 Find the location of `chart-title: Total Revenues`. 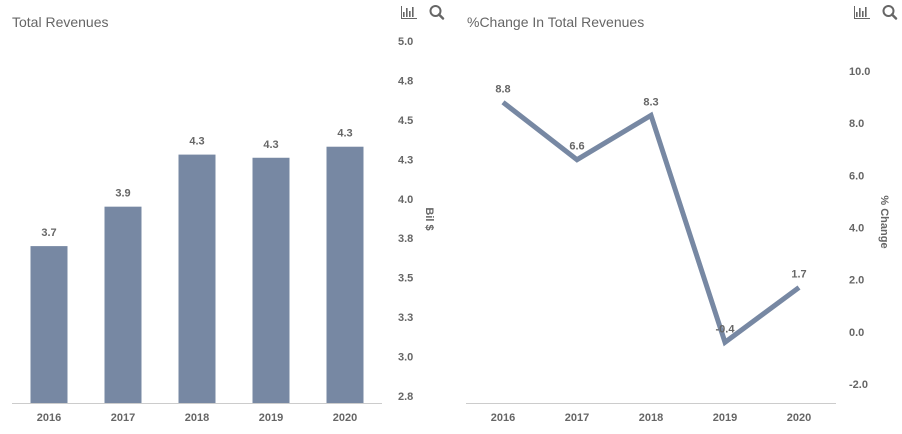

chart-title: Total Revenues is located at coordinates (60, 22).